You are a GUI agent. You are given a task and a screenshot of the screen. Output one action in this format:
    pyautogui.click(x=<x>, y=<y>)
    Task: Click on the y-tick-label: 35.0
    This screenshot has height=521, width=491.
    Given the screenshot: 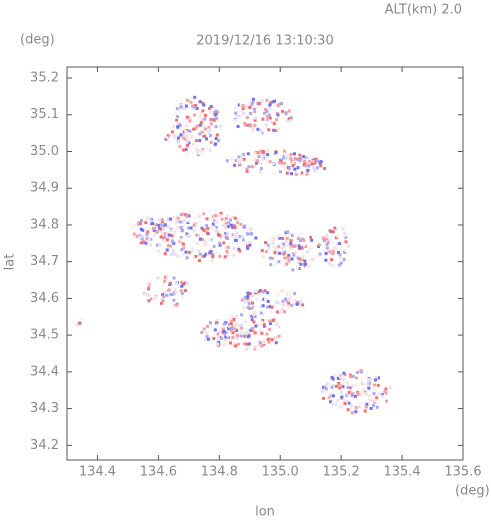 What is the action you would take?
    pyautogui.click(x=44, y=151)
    